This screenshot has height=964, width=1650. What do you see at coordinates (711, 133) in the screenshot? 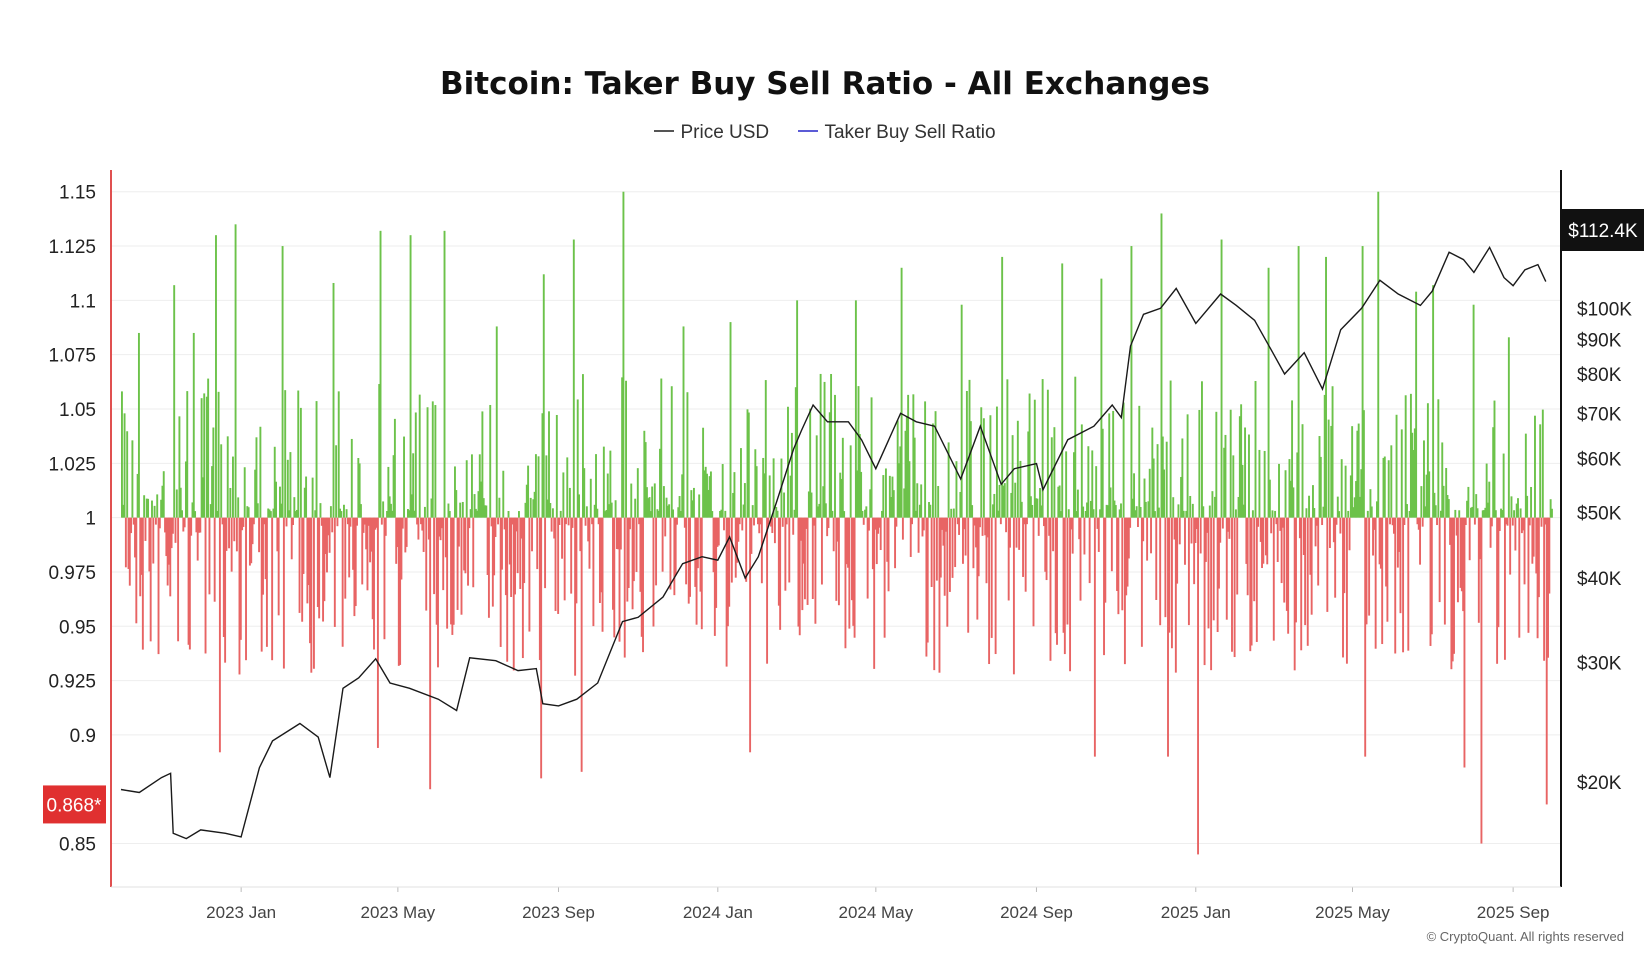
I see `legend-item-price: Price USD` at bounding box center [711, 133].